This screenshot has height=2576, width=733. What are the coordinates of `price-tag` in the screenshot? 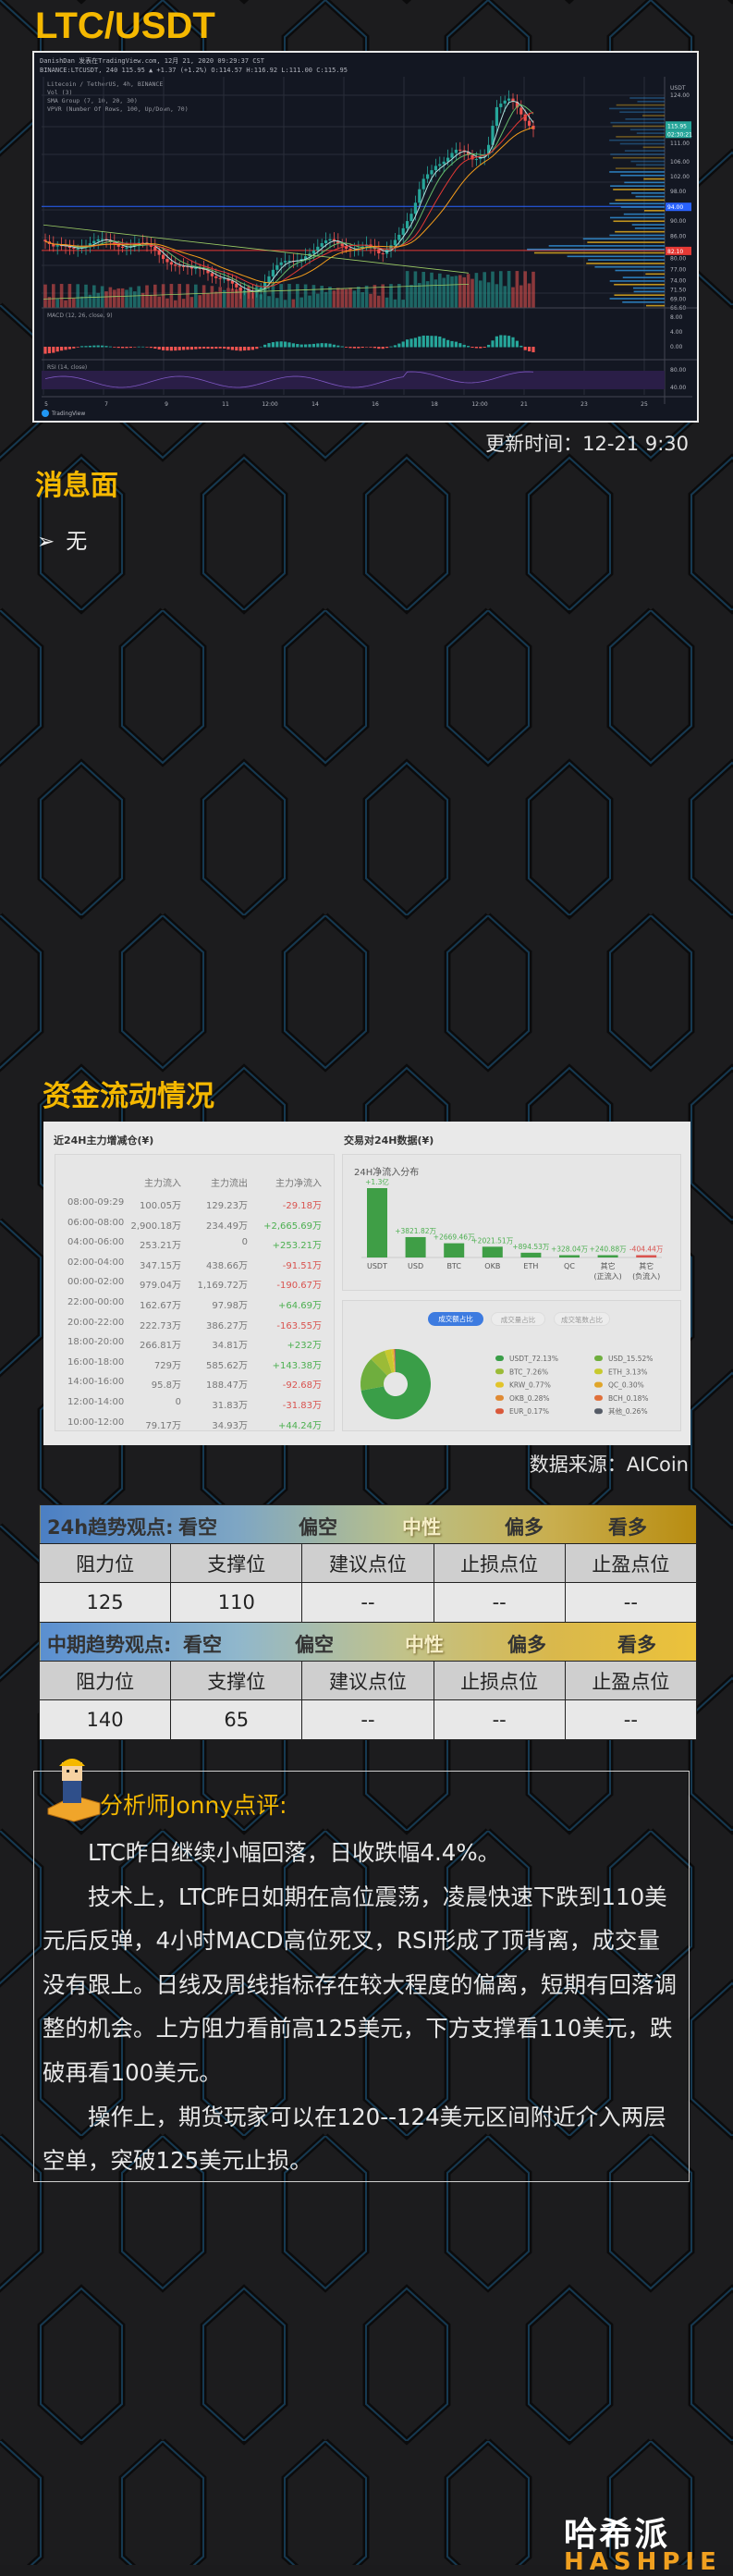 It's located at (678, 207).